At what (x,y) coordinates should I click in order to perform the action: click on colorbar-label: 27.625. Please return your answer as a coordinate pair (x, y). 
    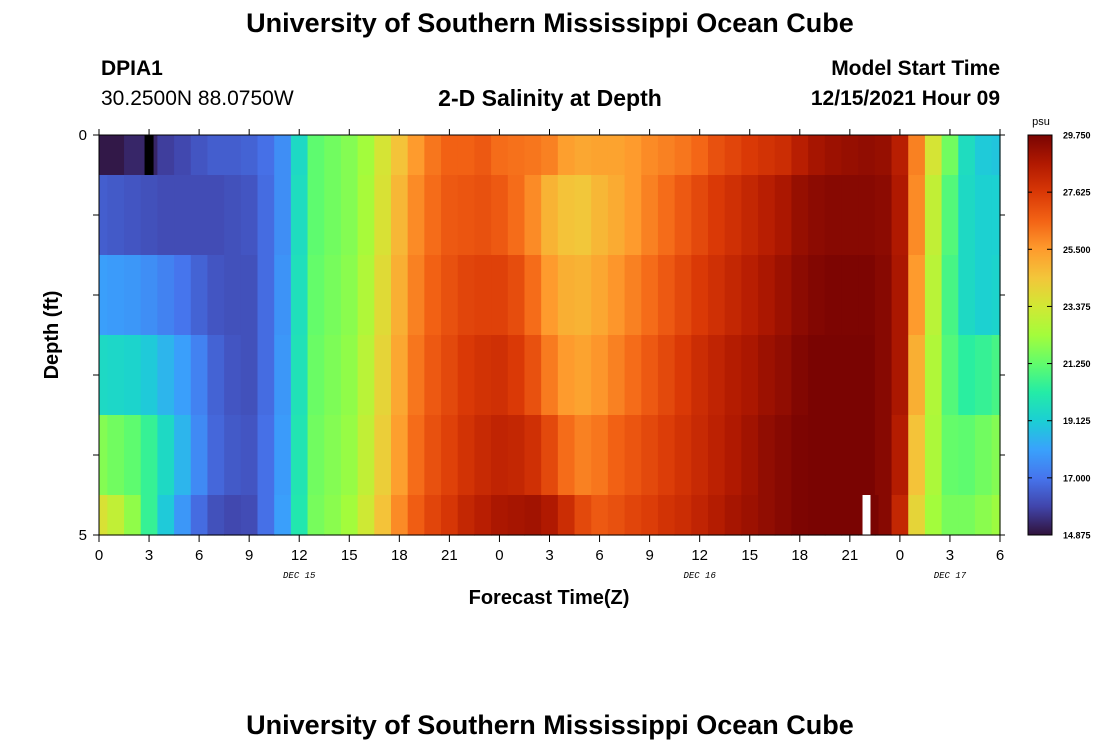
    Looking at the image, I should click on (1077, 193).